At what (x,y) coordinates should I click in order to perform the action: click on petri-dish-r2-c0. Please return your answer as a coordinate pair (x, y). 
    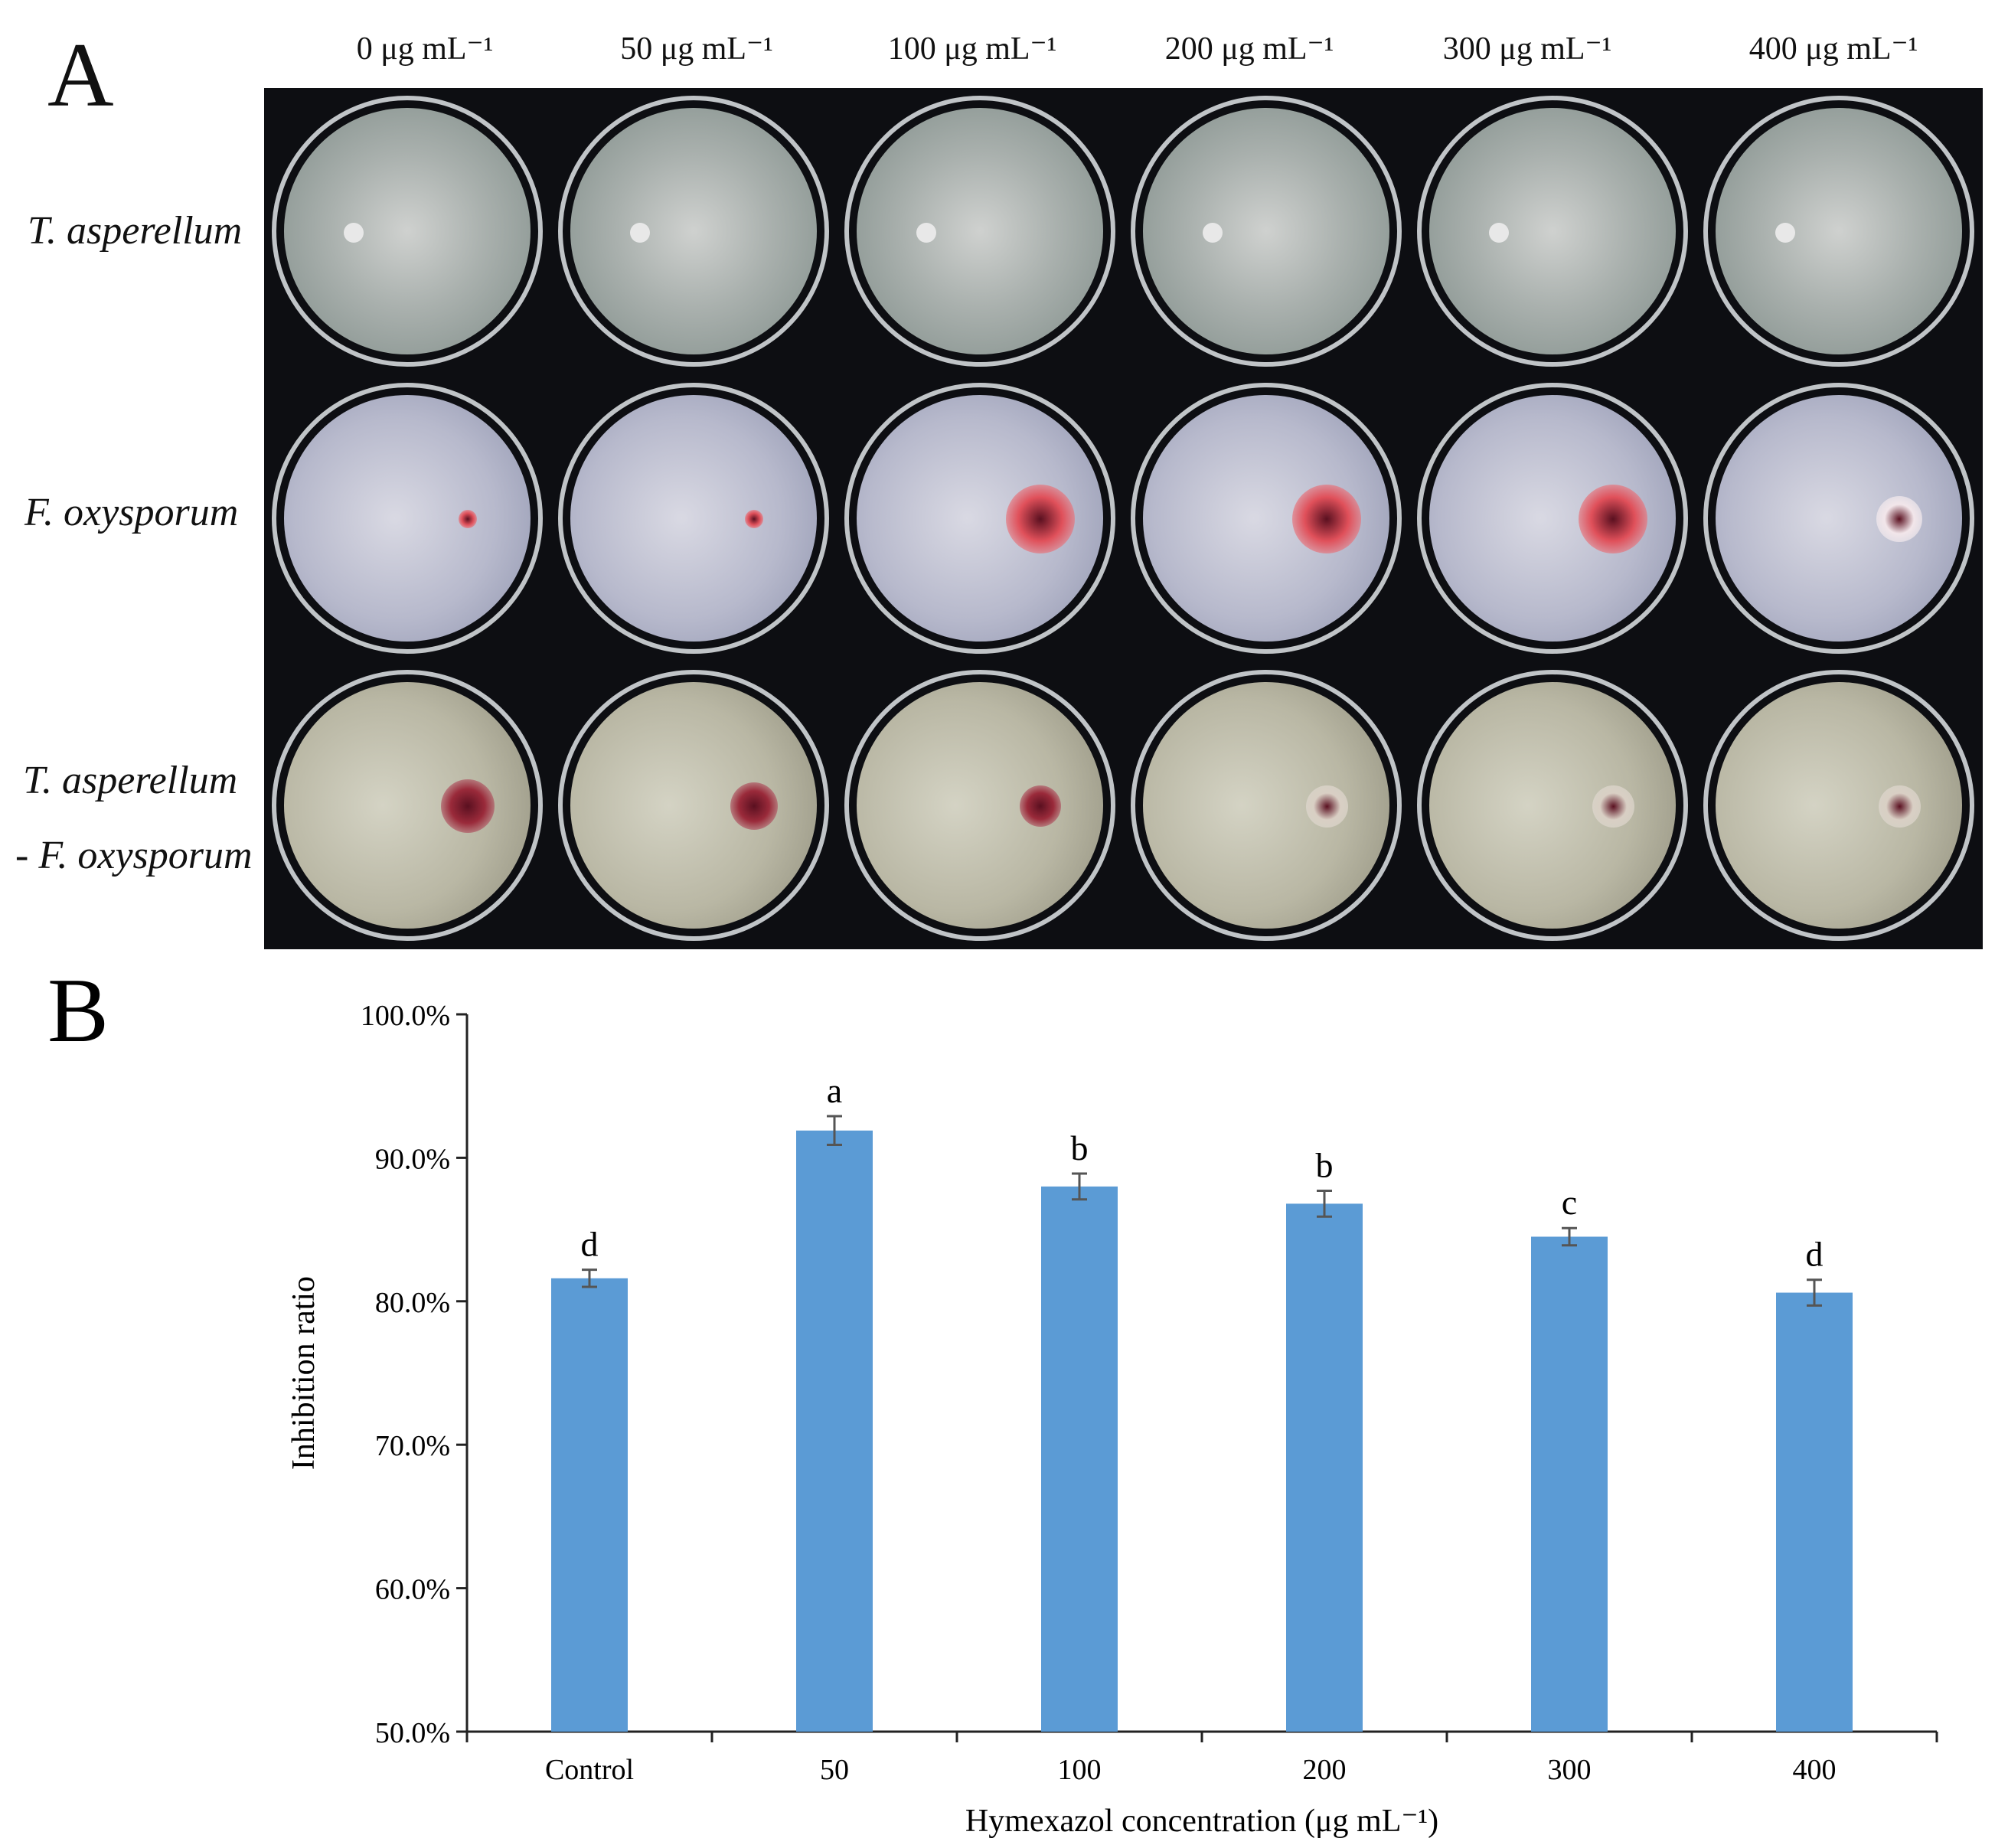
    Looking at the image, I should click on (407, 805).